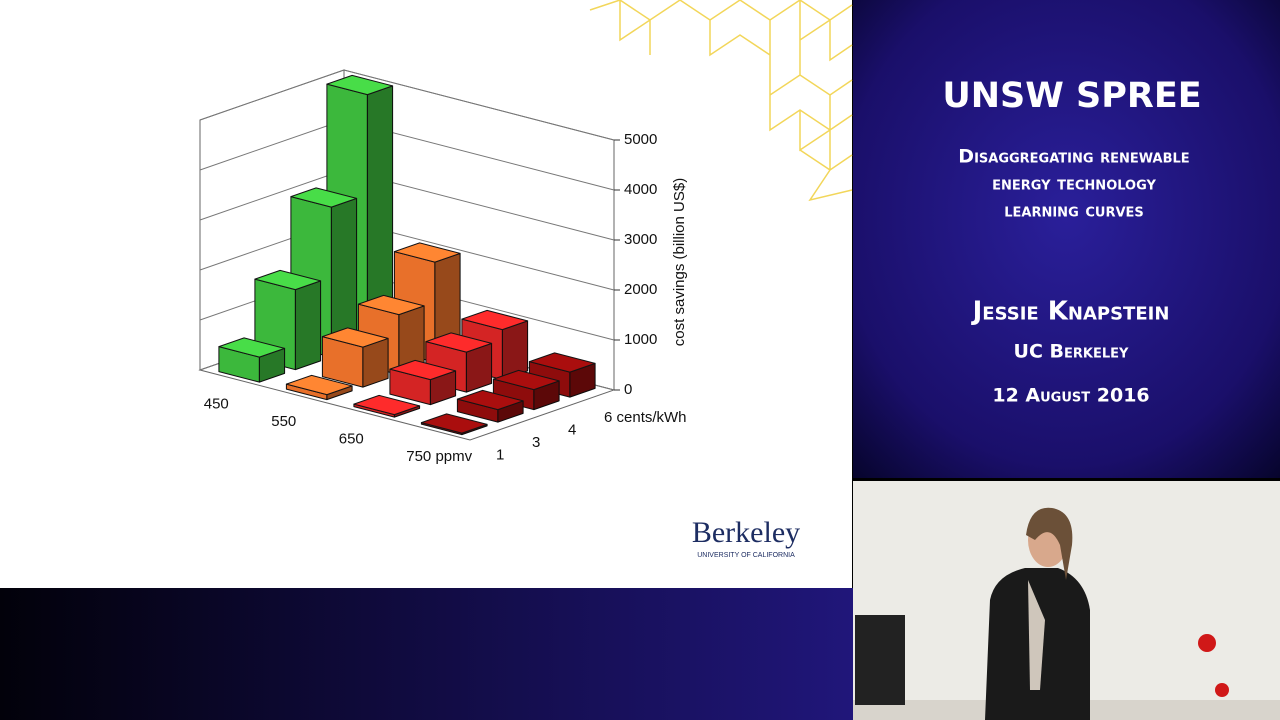  Describe the element at coordinates (351, 439) in the screenshot. I see `series-label: 650` at that location.